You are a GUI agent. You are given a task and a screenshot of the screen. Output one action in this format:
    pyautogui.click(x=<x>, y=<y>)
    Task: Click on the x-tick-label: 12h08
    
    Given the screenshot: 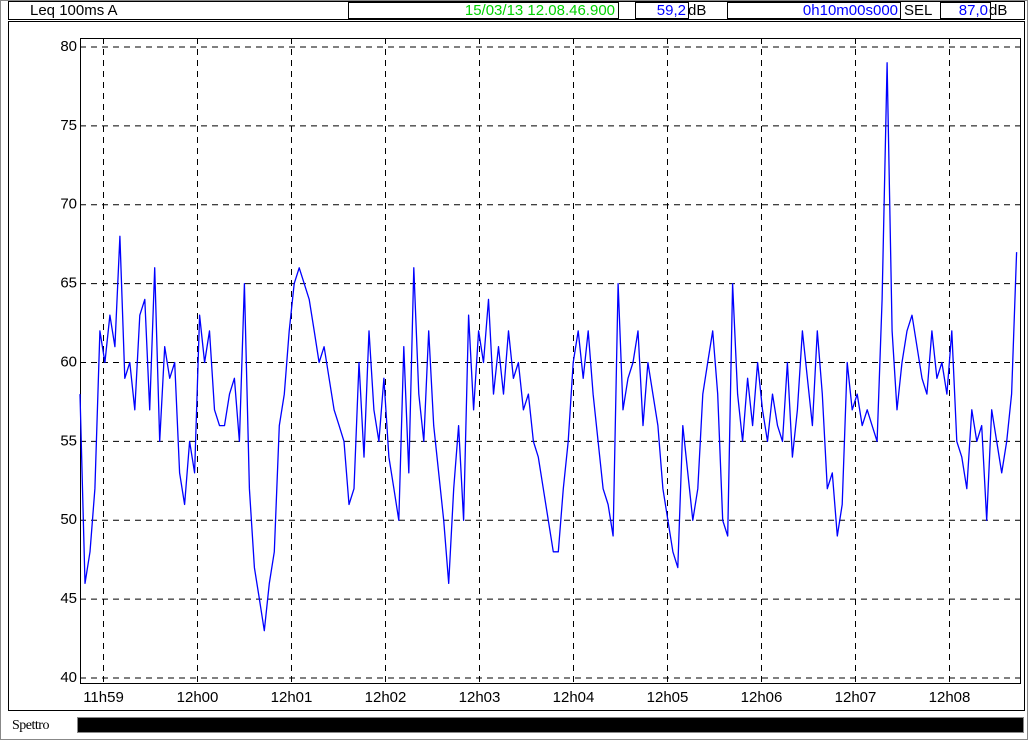 What is the action you would take?
    pyautogui.click(x=950, y=697)
    